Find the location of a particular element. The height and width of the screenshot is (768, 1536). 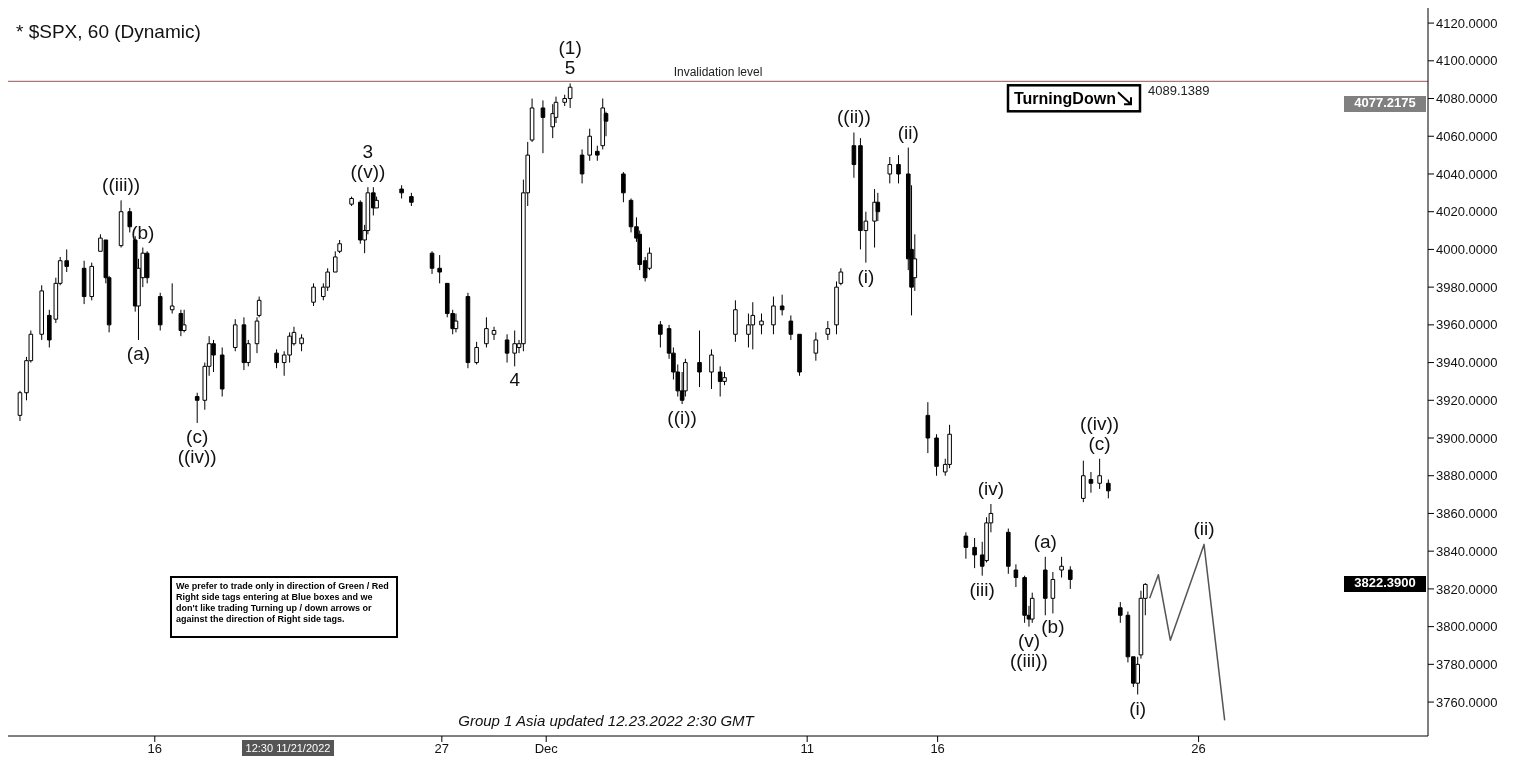

y-tick-label: 4100.0000 is located at coordinates (1467, 61).